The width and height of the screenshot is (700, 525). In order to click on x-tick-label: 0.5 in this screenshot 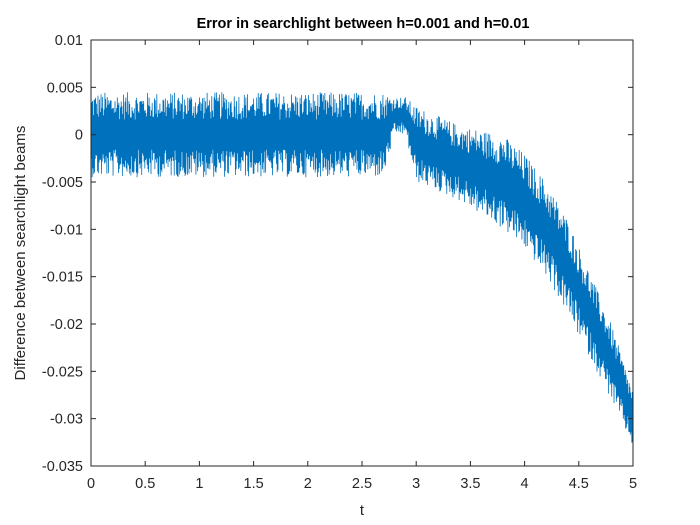, I will do `click(145, 484)`.